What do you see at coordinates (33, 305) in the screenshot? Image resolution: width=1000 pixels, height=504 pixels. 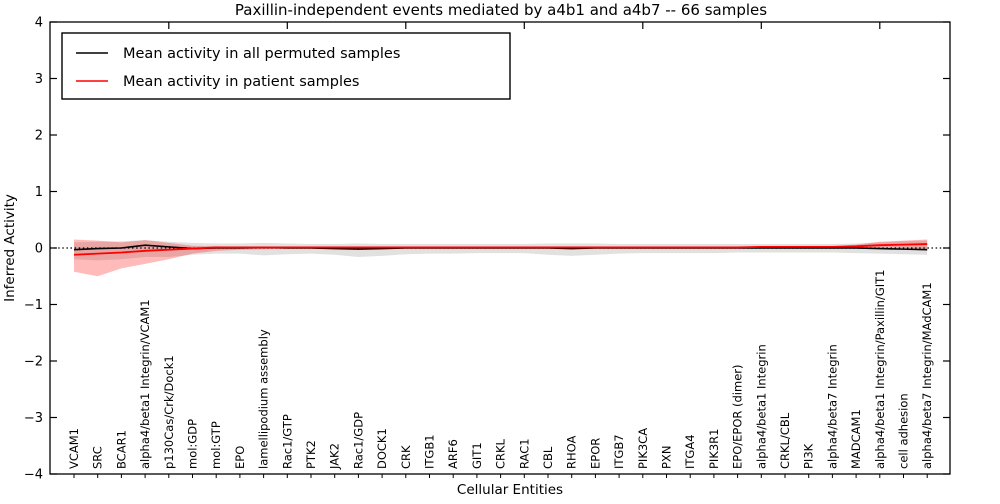 I see `y-tick-label: −1` at bounding box center [33, 305].